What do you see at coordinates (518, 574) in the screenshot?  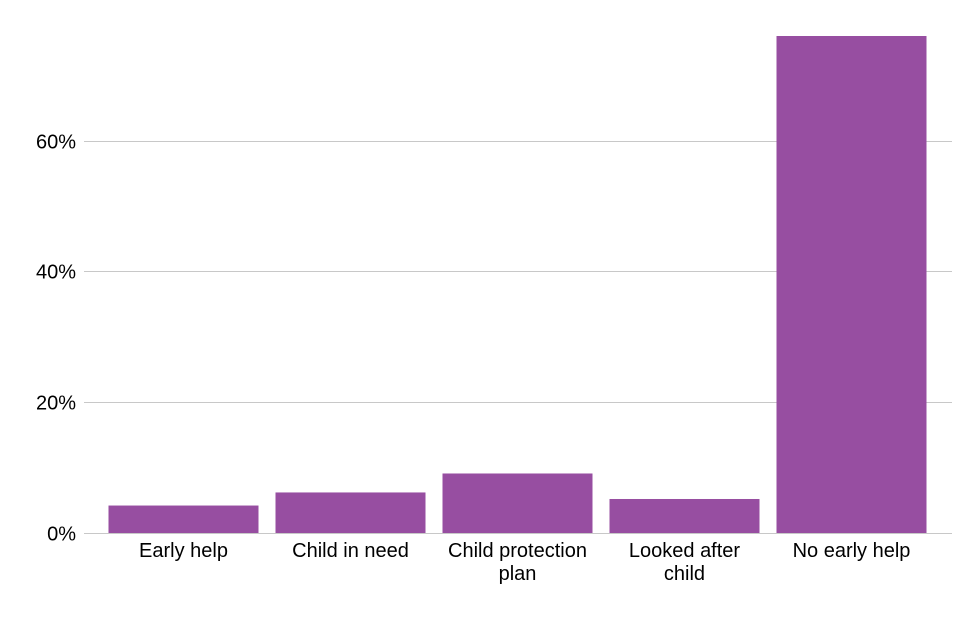 I see `x-category-label: plan` at bounding box center [518, 574].